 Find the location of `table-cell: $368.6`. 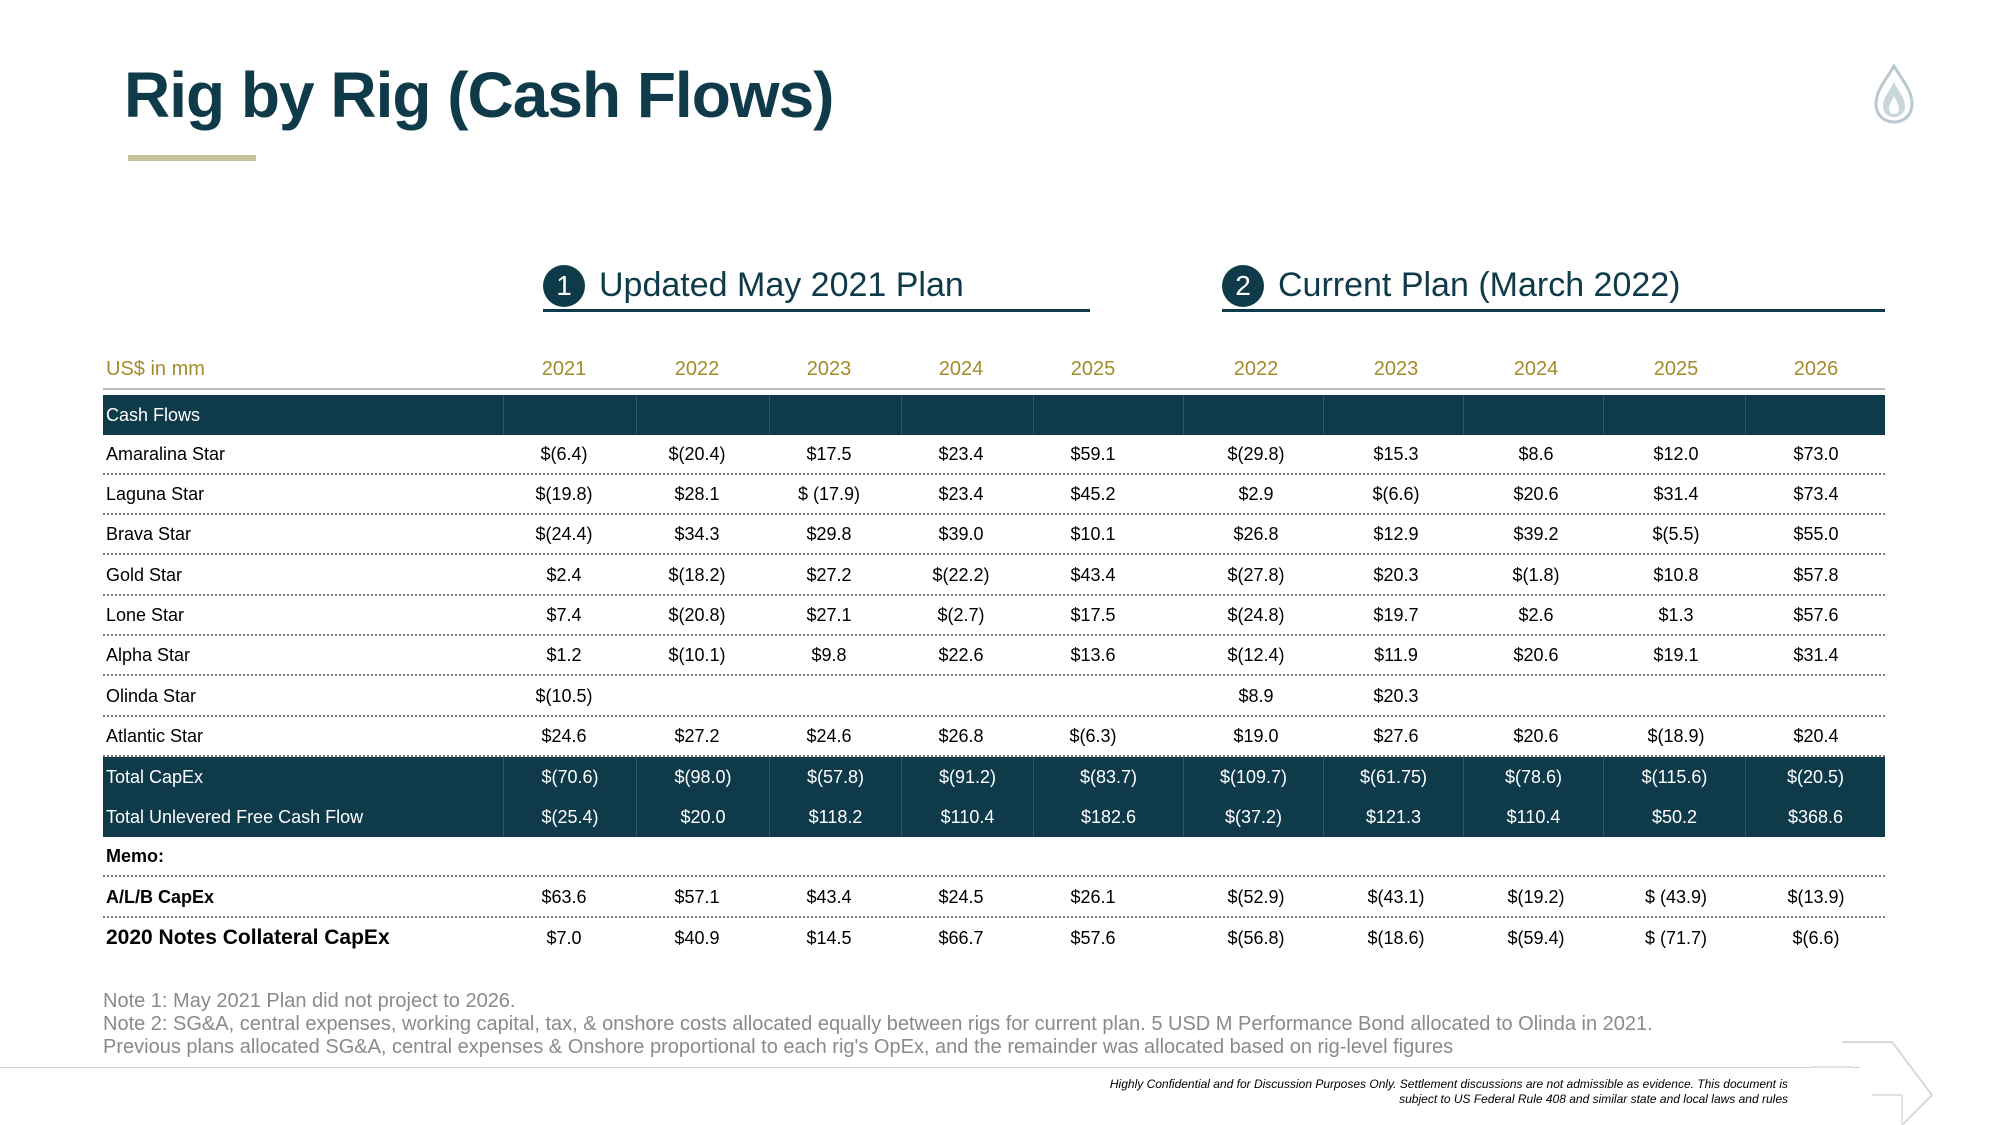

table-cell: $368.6 is located at coordinates (1815, 817).